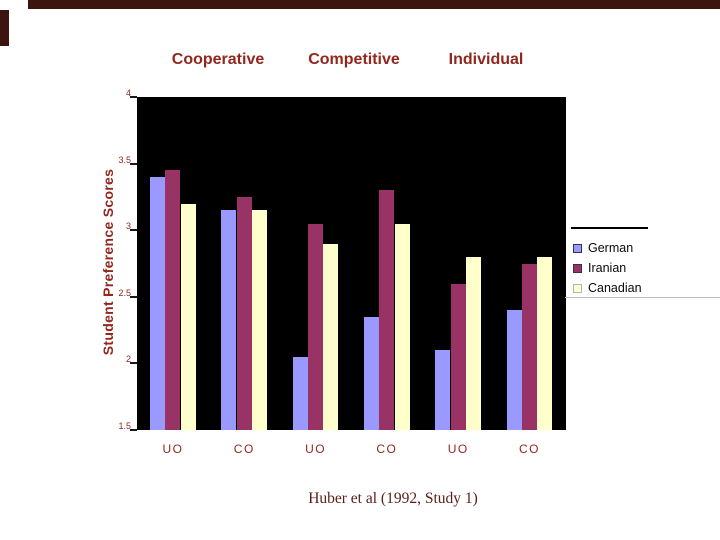 The image size is (720, 540). What do you see at coordinates (128, 226) in the screenshot?
I see `y-tick-label: 3` at bounding box center [128, 226].